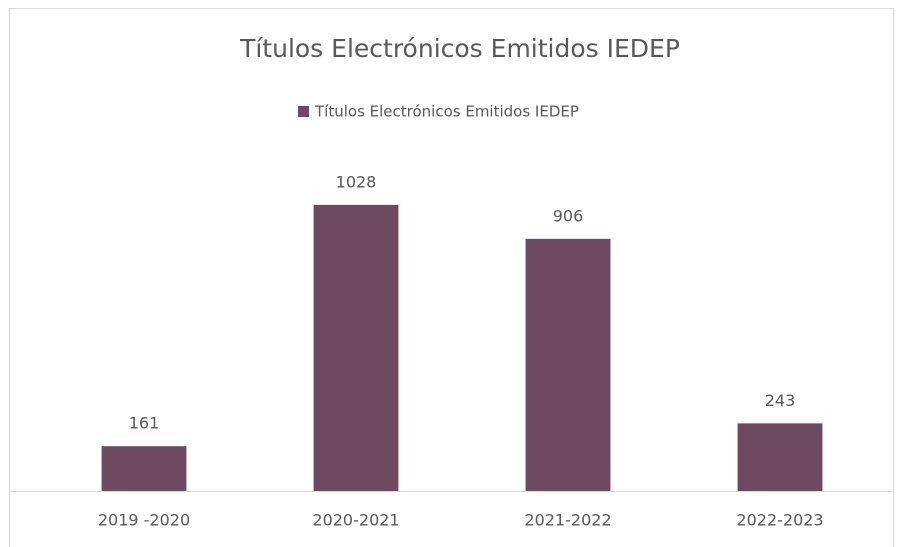  Describe the element at coordinates (568, 215) in the screenshot. I see `data-label: 906` at that location.